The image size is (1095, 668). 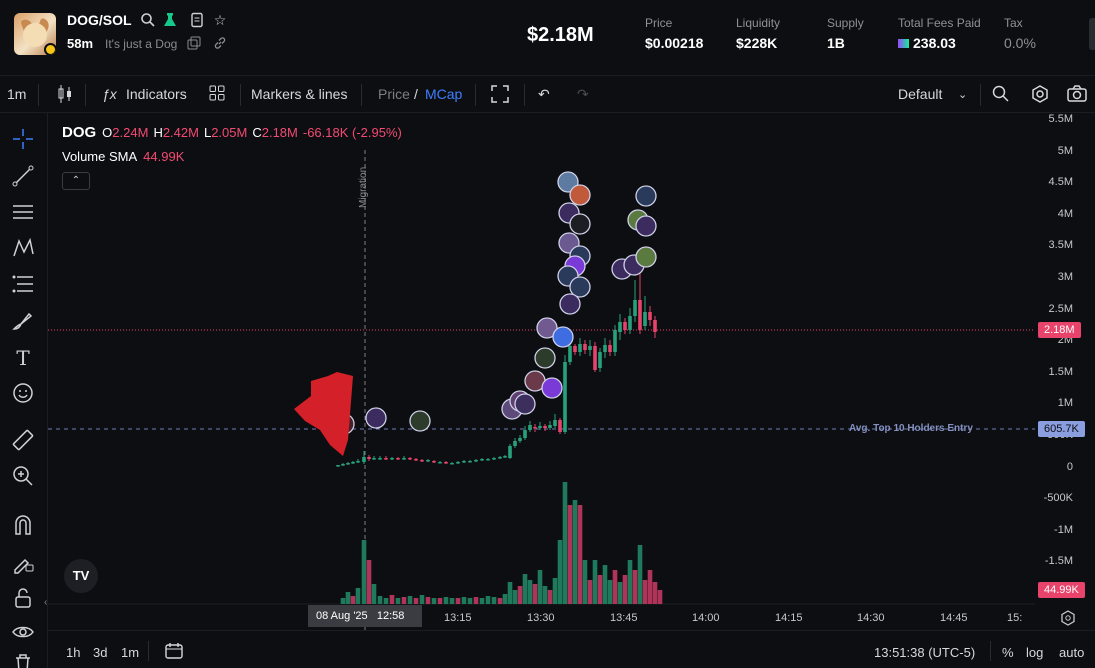 What do you see at coordinates (299, 94) in the screenshot?
I see `markers-lines-button: Markers & lines` at bounding box center [299, 94].